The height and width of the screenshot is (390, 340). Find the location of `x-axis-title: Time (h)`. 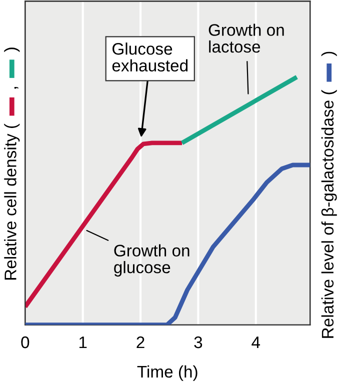

x-axis-title: Time (h) is located at coordinates (167, 373).